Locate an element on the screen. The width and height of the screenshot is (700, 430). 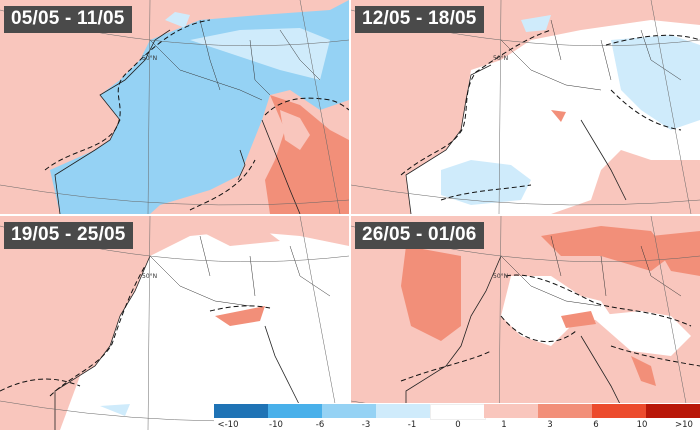
color-legend: <-10 -10 -6 -3 -1 0 1 3 6 10 >10 is located at coordinates (457, 416).